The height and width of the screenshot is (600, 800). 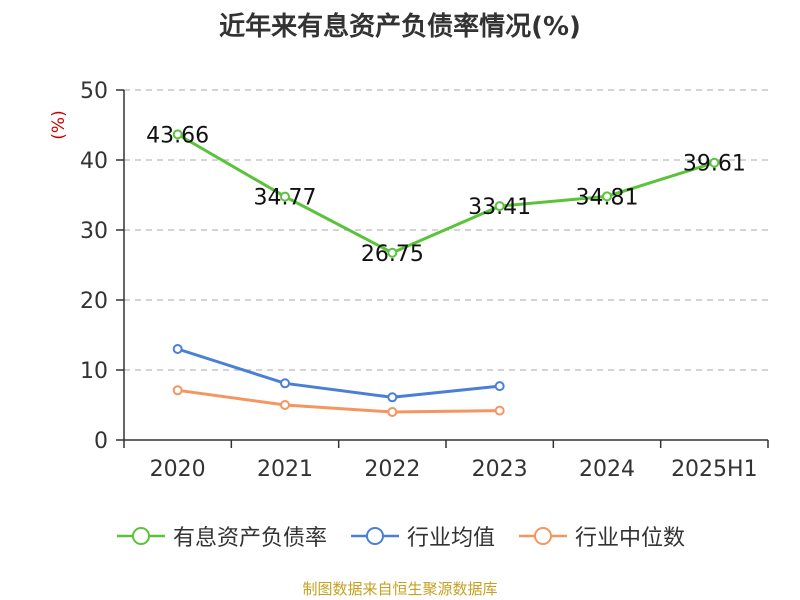 I want to click on series-1-line, so click(x=445, y=194).